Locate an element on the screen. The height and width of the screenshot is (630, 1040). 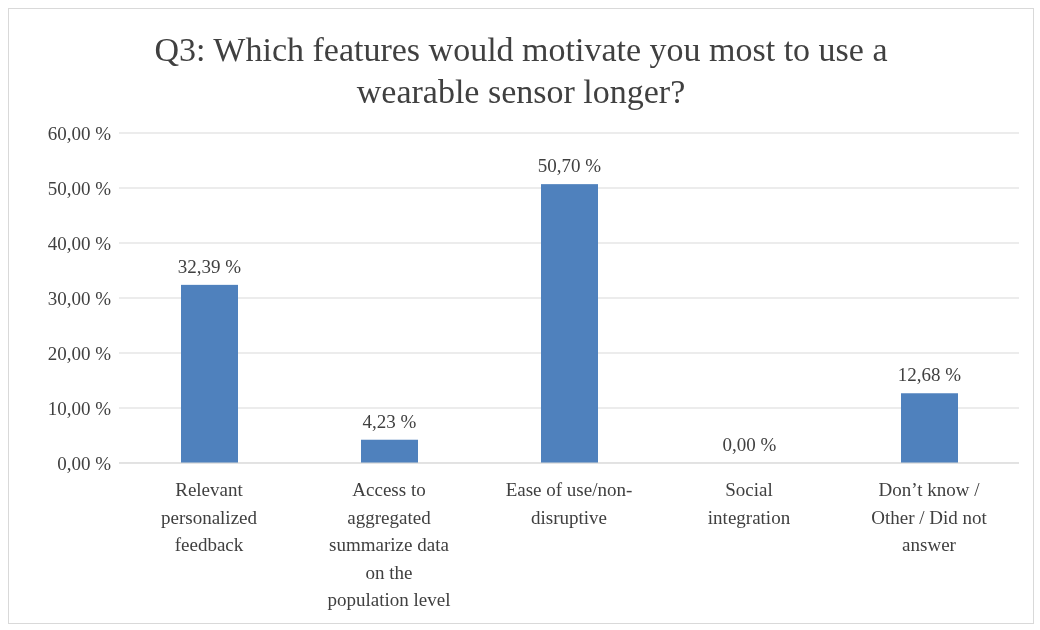
y-tick-label: 60,00 % is located at coordinates (79, 133).